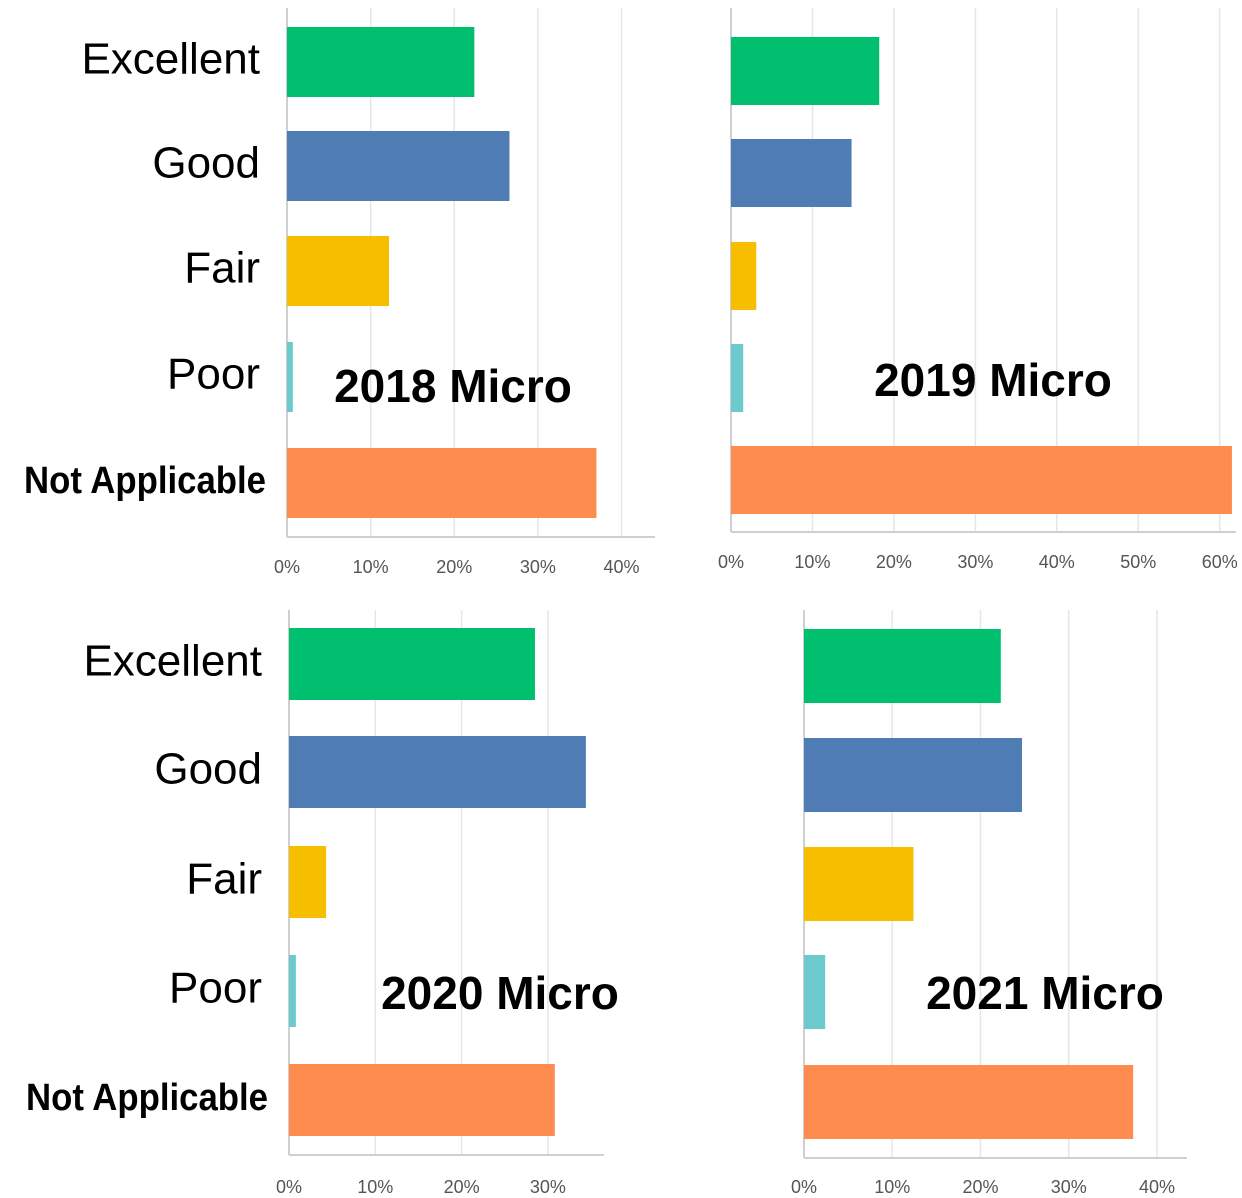 This screenshot has height=1198, width=1242. Describe the element at coordinates (993, 380) in the screenshot. I see `chart-annotation: 2019 Micro` at that location.